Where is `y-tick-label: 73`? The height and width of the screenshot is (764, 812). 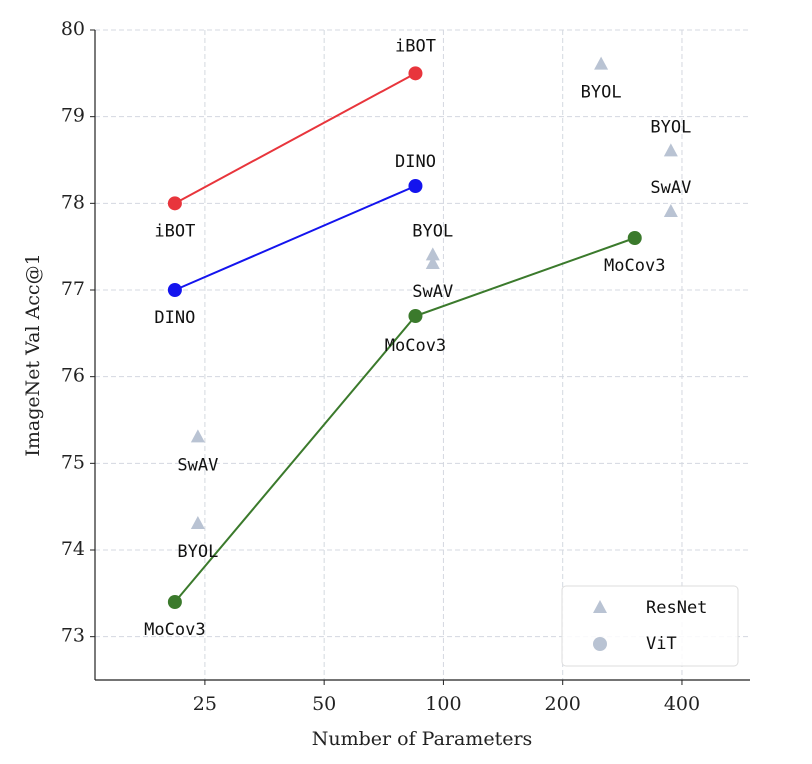
y-tick-label: 73 is located at coordinates (73, 636).